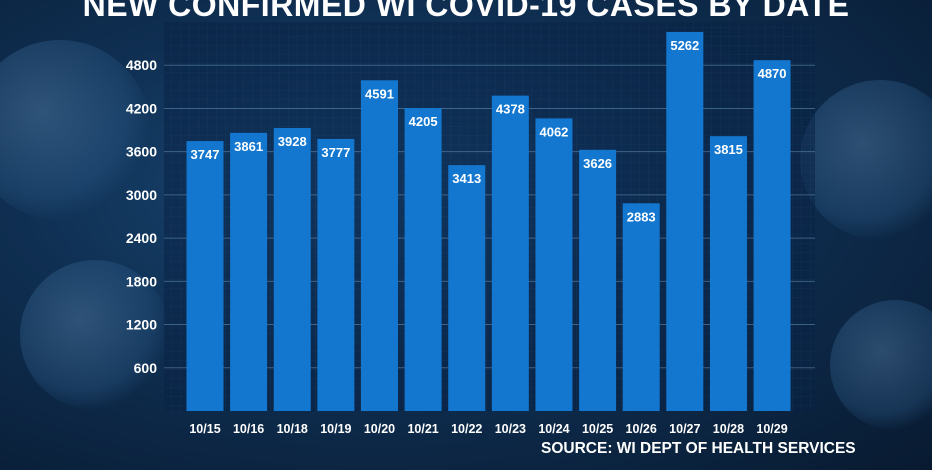 The height and width of the screenshot is (470, 932). Describe the element at coordinates (204, 429) in the screenshot. I see `x-tick-label: 10/15` at that location.